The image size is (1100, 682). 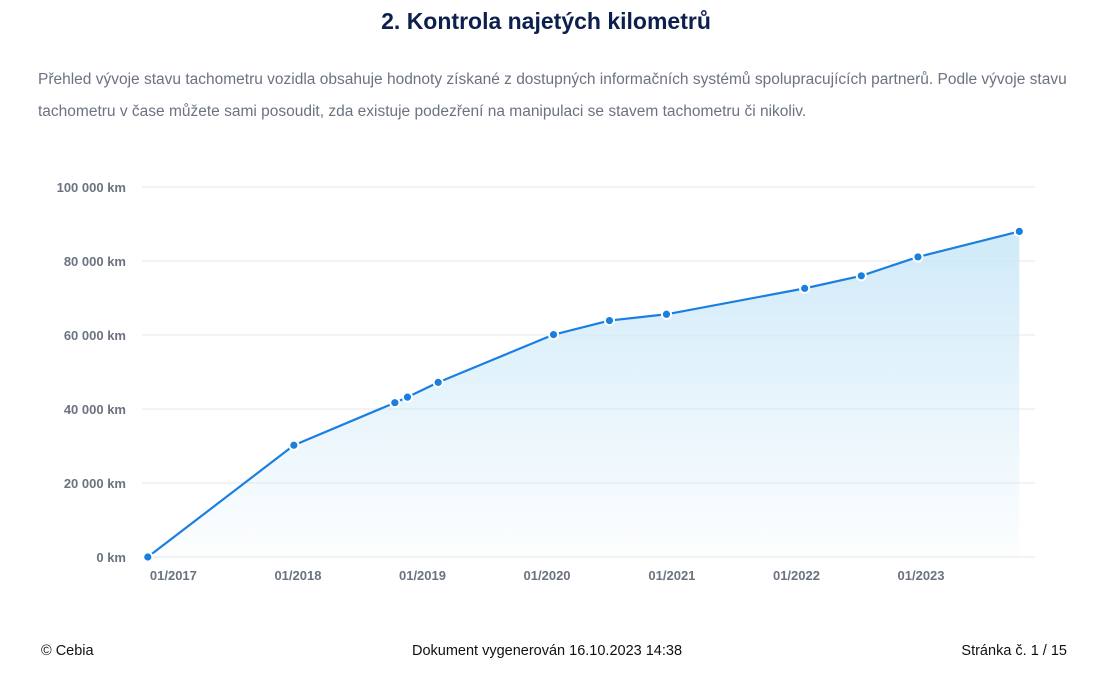 What do you see at coordinates (921, 575) in the screenshot?
I see `x-tick-label: 01/2023` at bounding box center [921, 575].